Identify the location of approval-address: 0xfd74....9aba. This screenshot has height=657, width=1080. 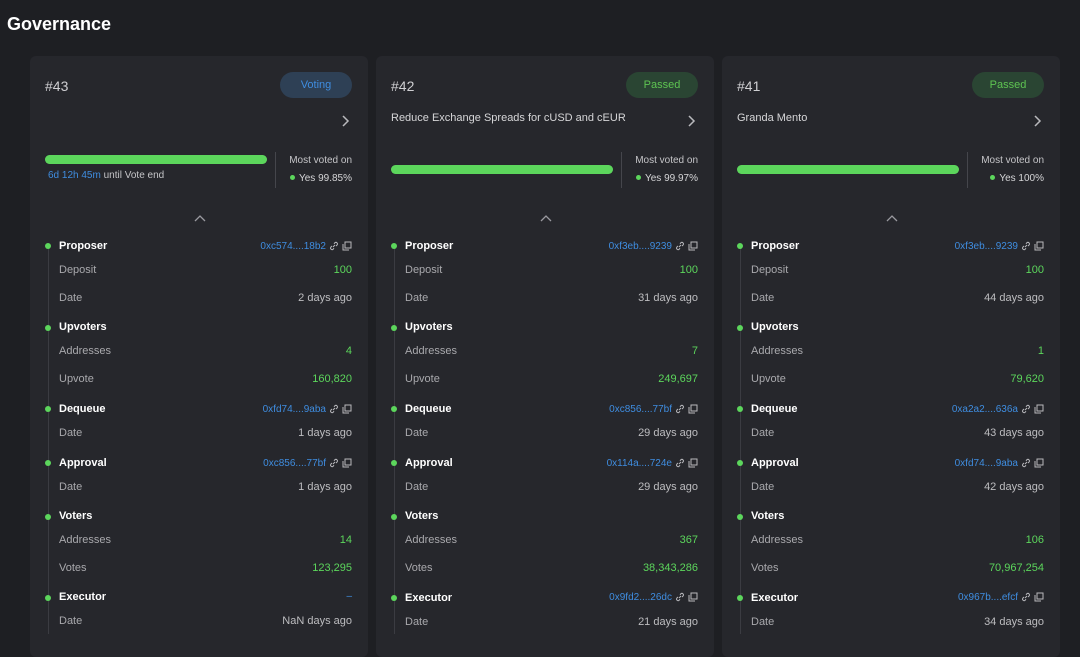
(999, 463).